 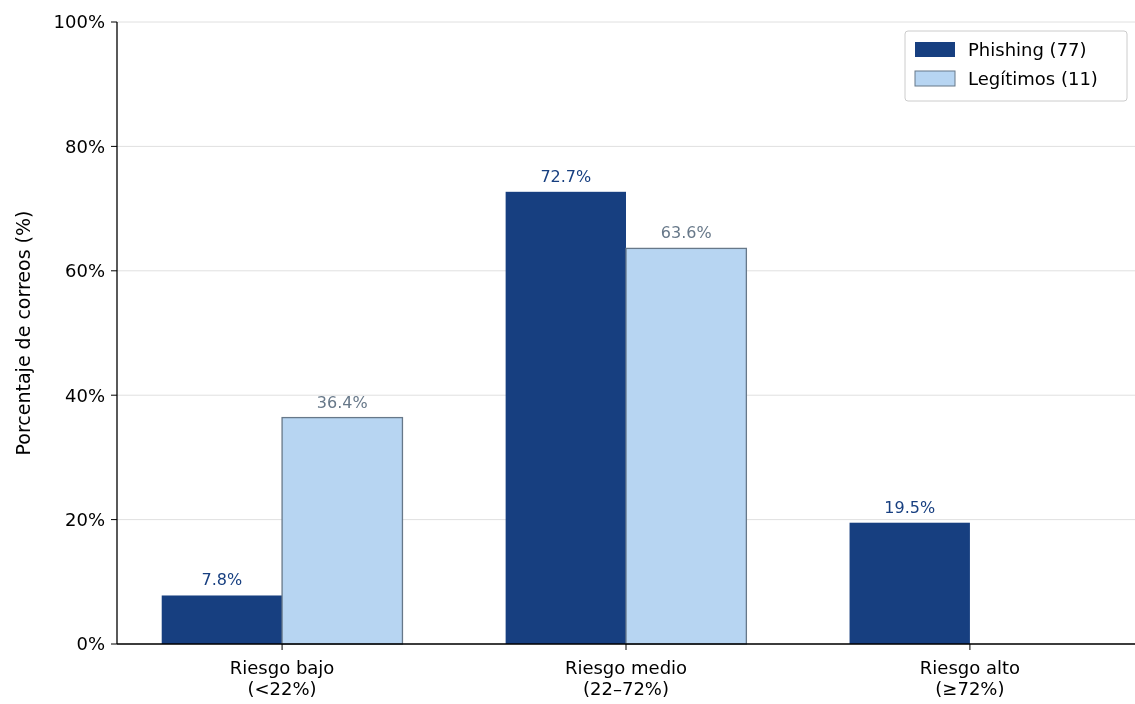 What do you see at coordinates (686, 233) in the screenshot?
I see `data-label: 63.6%` at bounding box center [686, 233].